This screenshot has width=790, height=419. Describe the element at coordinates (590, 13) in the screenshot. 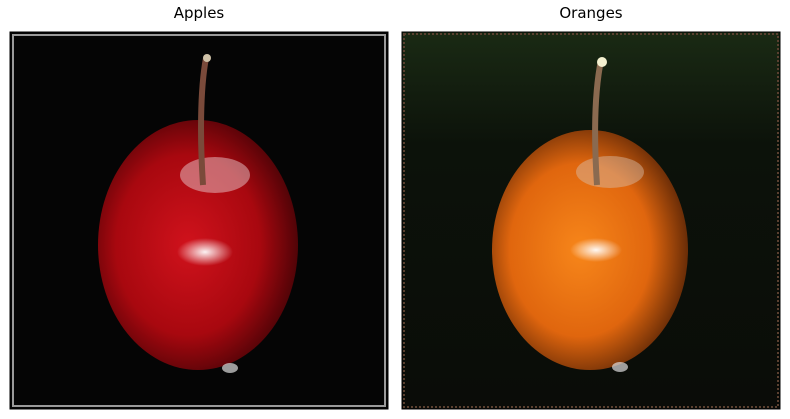

I see `panel-title: Oranges` at that location.